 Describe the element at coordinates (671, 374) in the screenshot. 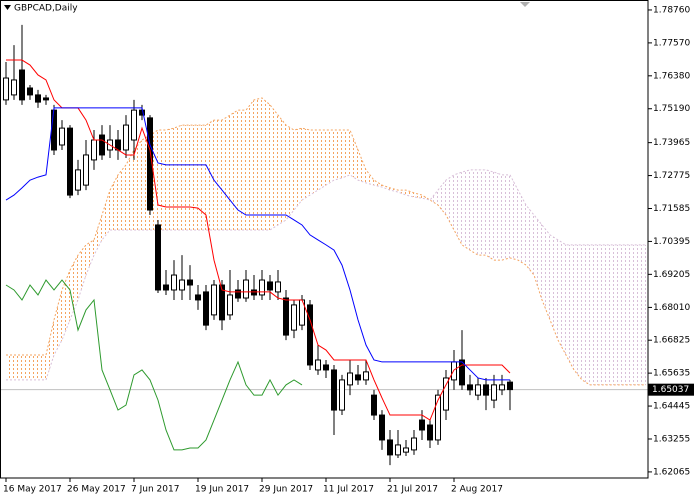

I see `y-tick-label: 1.65635` at that location.